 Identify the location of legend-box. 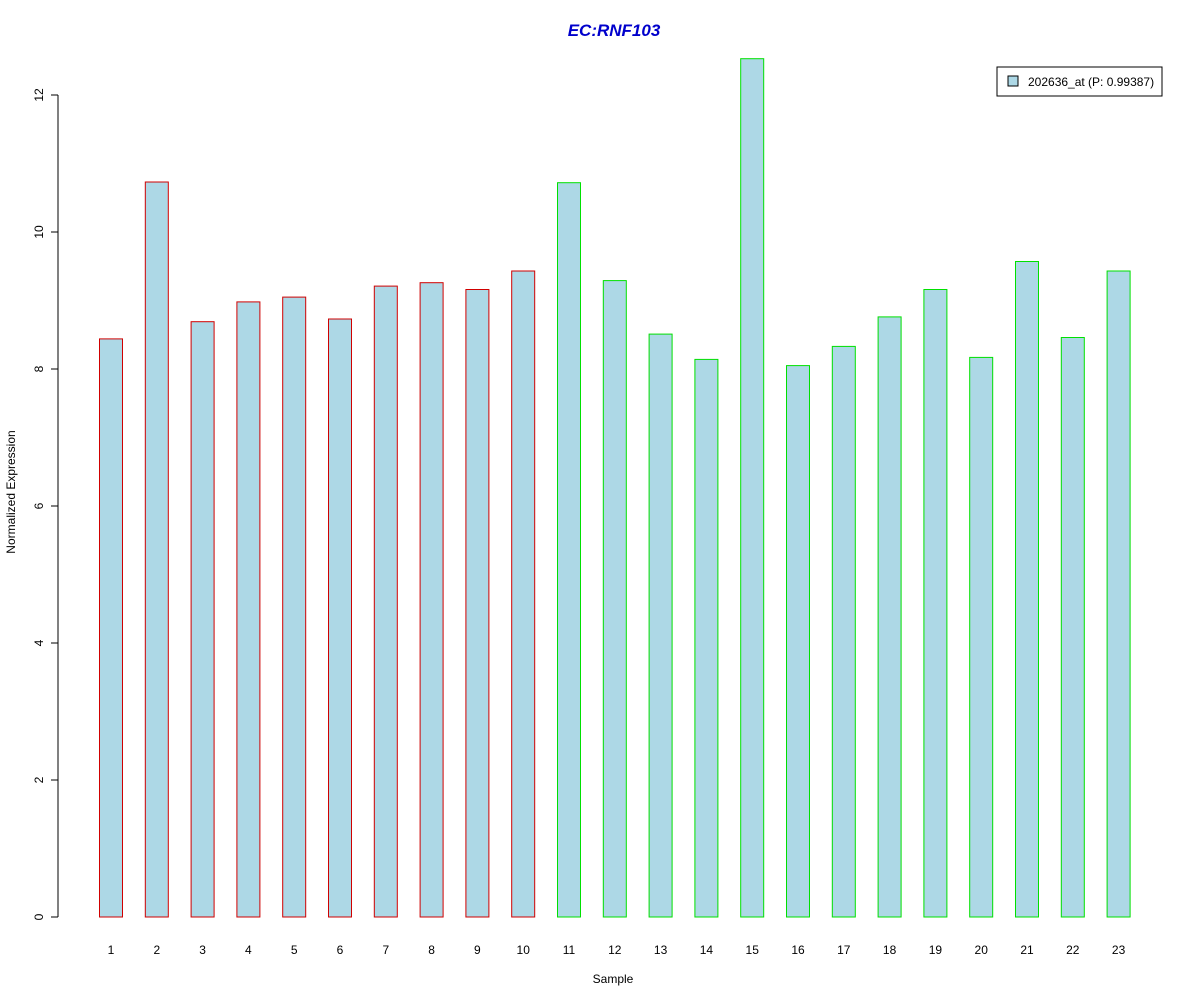
(1079, 81).